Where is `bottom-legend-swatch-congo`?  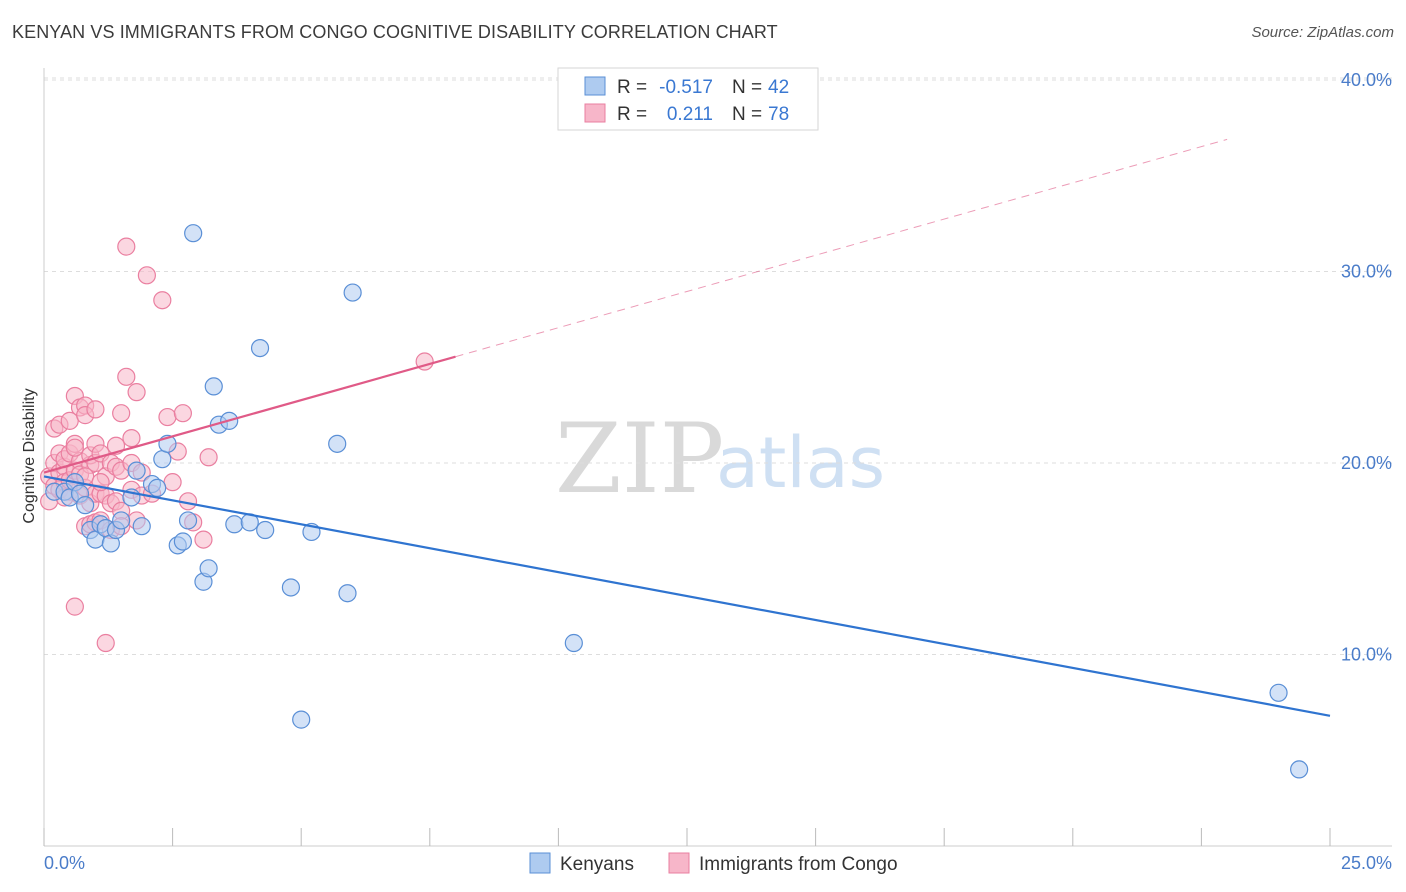 bottom-legend-swatch-congo is located at coordinates (679, 863).